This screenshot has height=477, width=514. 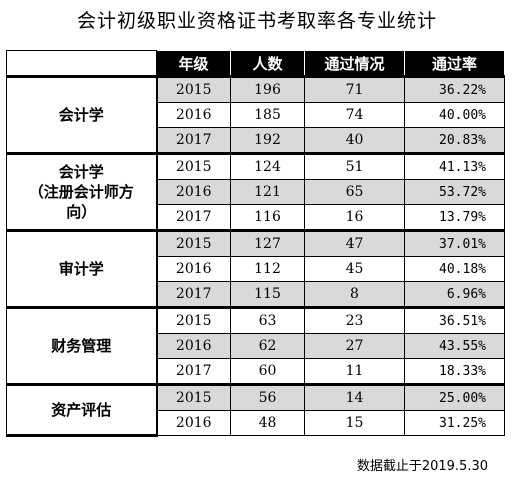 What do you see at coordinates (354, 89) in the screenshot?
I see `passed-cell: 71` at bounding box center [354, 89].